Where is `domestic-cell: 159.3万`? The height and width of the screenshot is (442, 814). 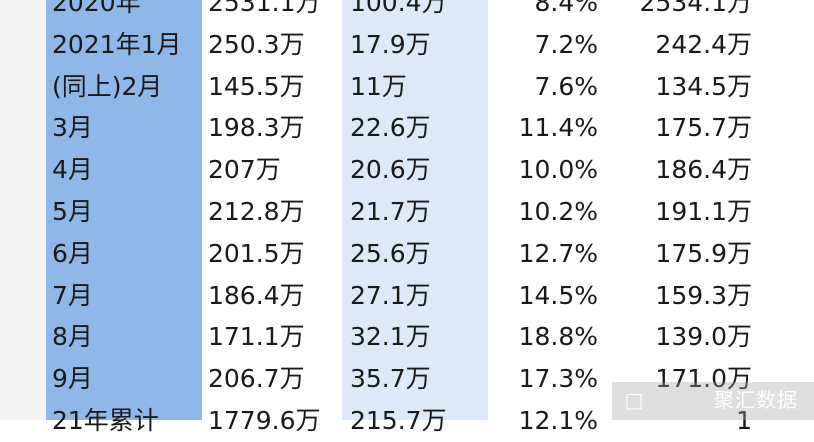 domestic-cell: 159.3万 is located at coordinates (703, 295).